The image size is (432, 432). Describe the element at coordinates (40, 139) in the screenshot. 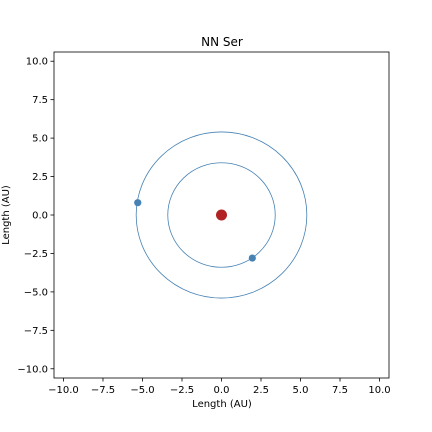

I see `y-tick-label: 5.0` at that location.